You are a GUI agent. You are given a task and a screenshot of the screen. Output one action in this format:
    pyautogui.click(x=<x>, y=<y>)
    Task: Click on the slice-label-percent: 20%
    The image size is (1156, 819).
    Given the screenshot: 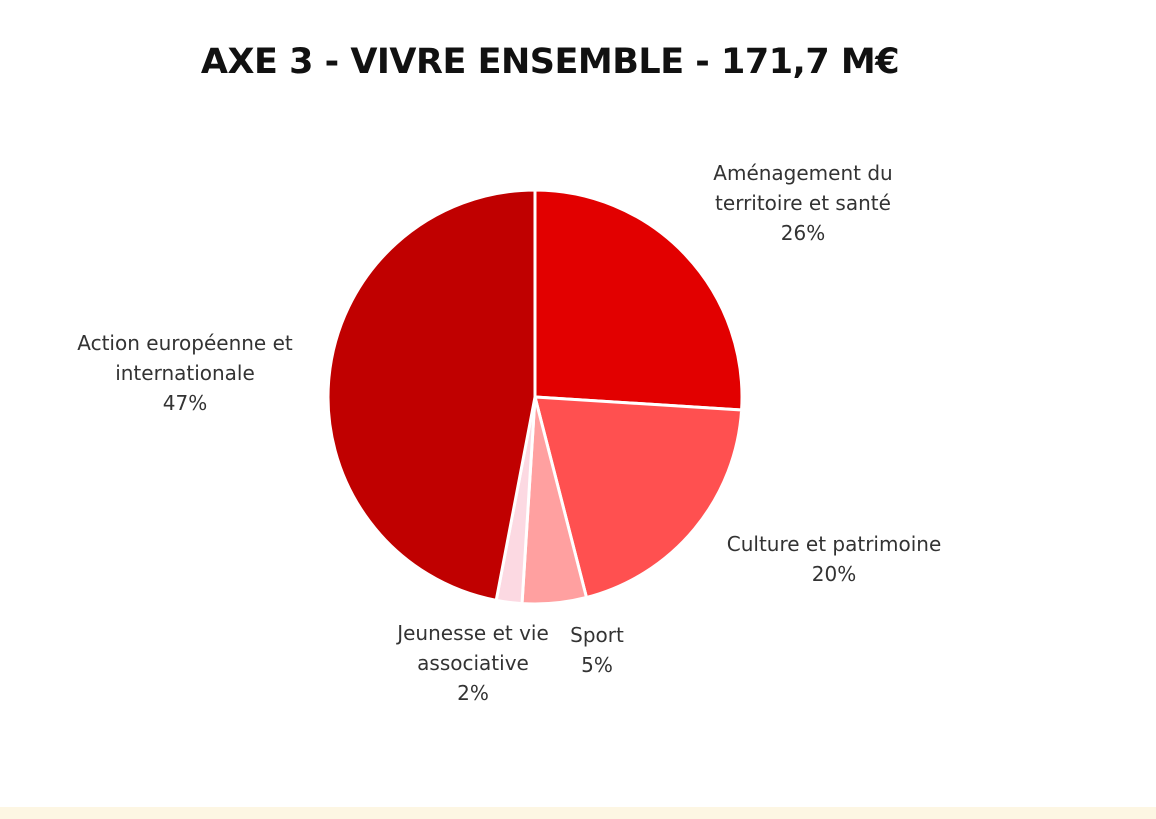 What is the action you would take?
    pyautogui.click(x=834, y=574)
    